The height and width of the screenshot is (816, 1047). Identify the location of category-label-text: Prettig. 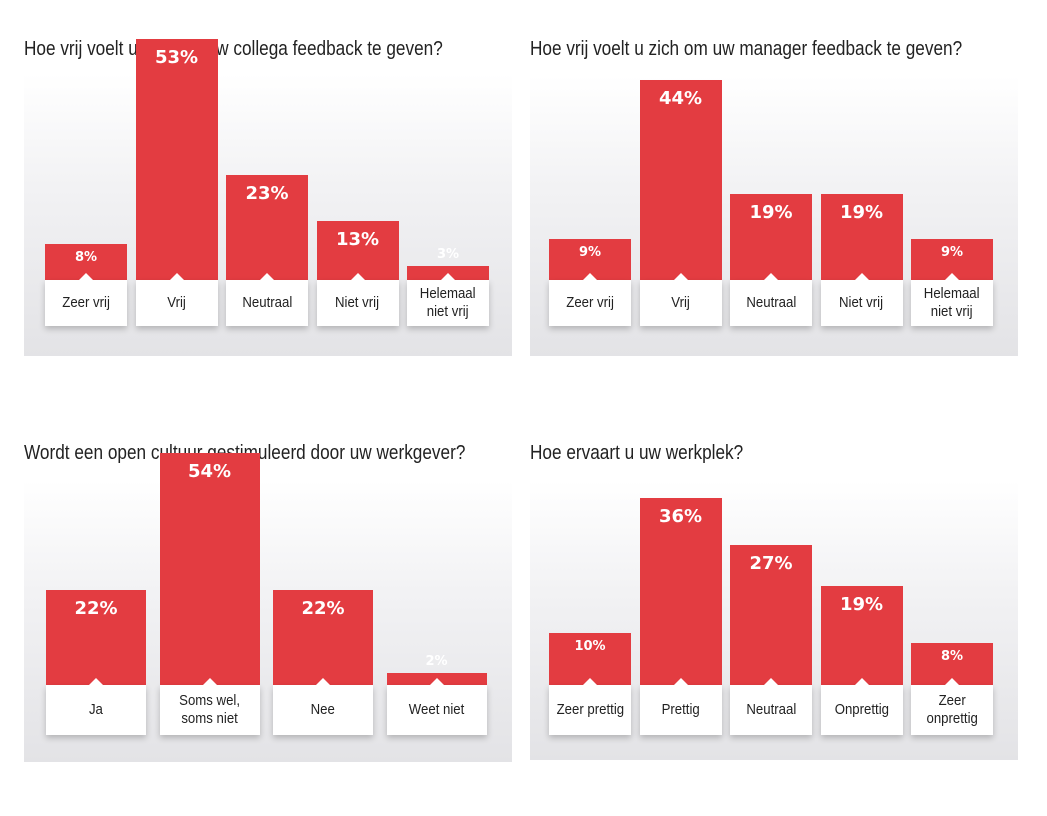
(680, 709).